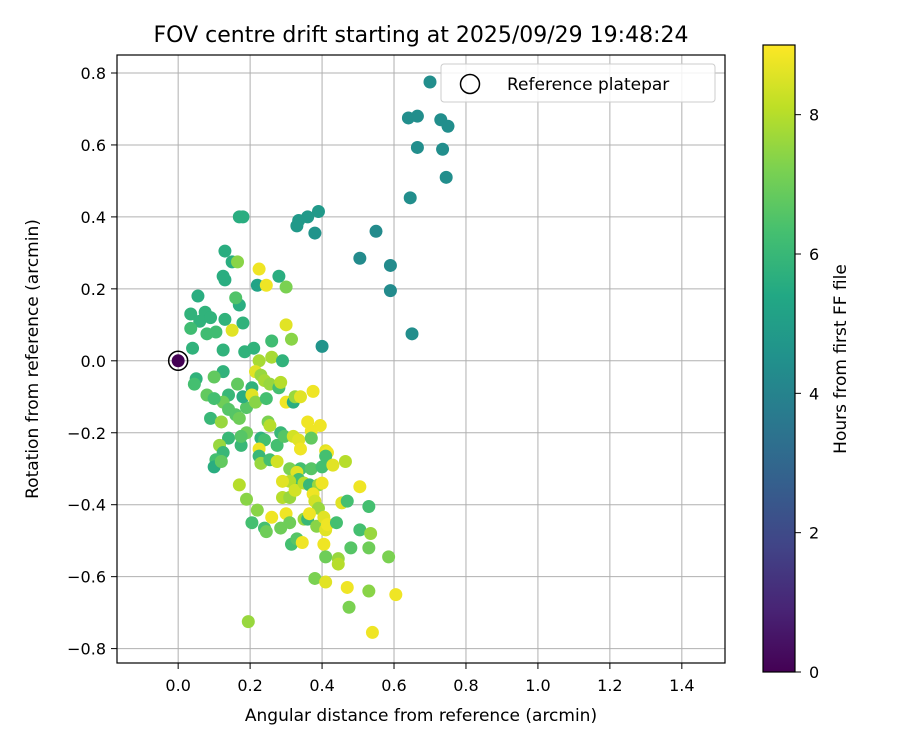 The height and width of the screenshot is (750, 900). What do you see at coordinates (178, 361) in the screenshot?
I see `reference-point-fill` at bounding box center [178, 361].